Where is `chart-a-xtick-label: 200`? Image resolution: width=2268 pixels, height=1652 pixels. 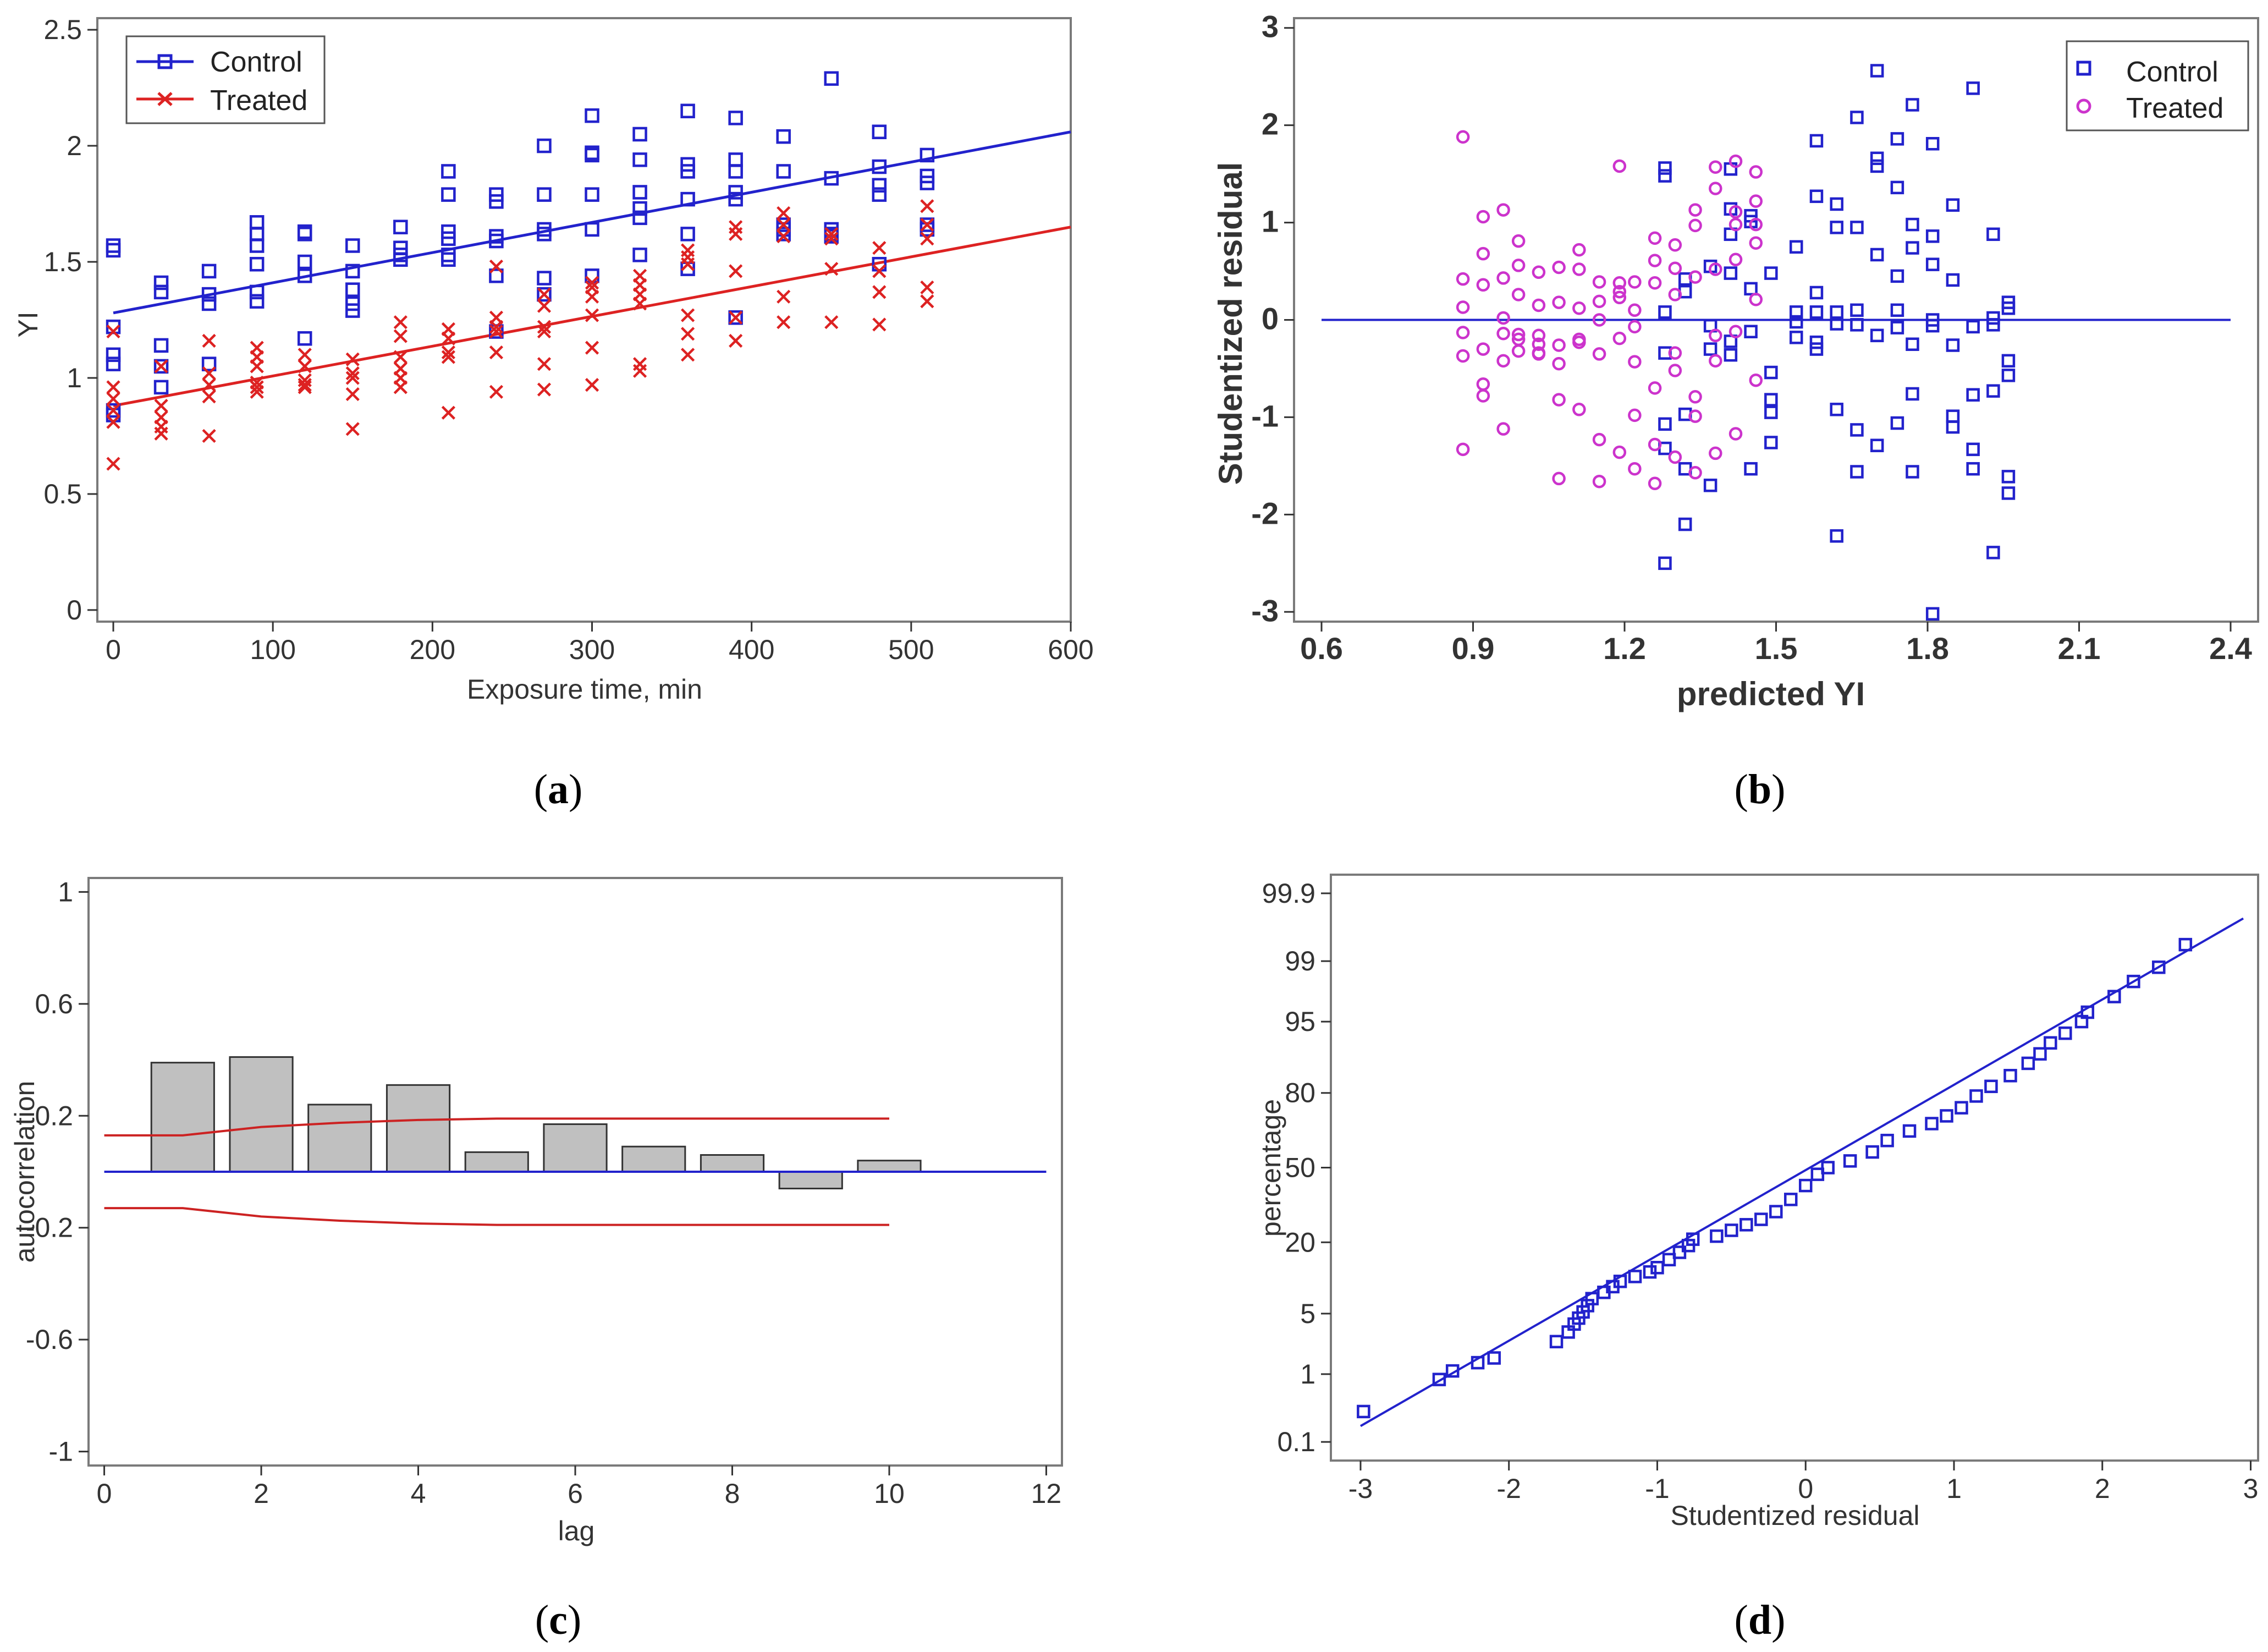 chart-a-xtick-label: 200 is located at coordinates (433, 649).